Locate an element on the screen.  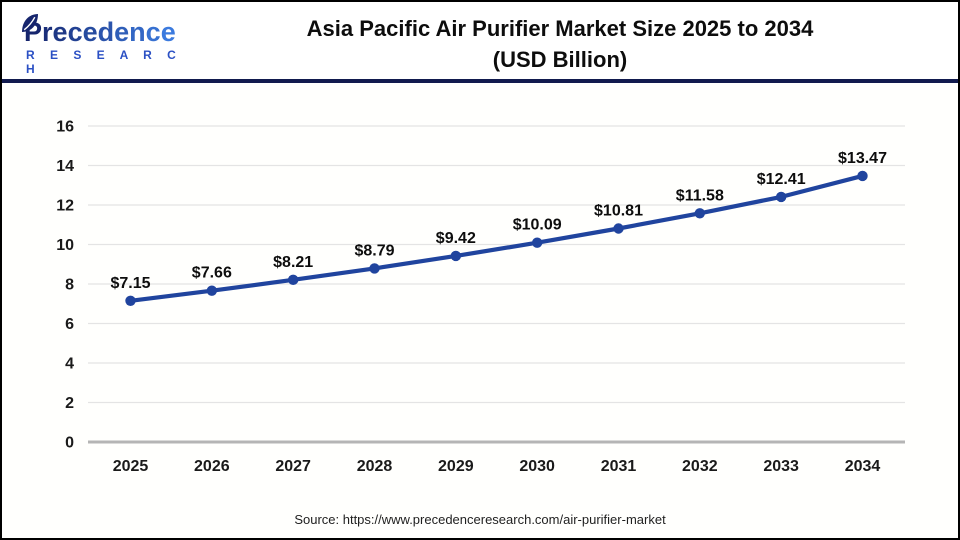
data-point-label: $9.42 is located at coordinates (456, 238).